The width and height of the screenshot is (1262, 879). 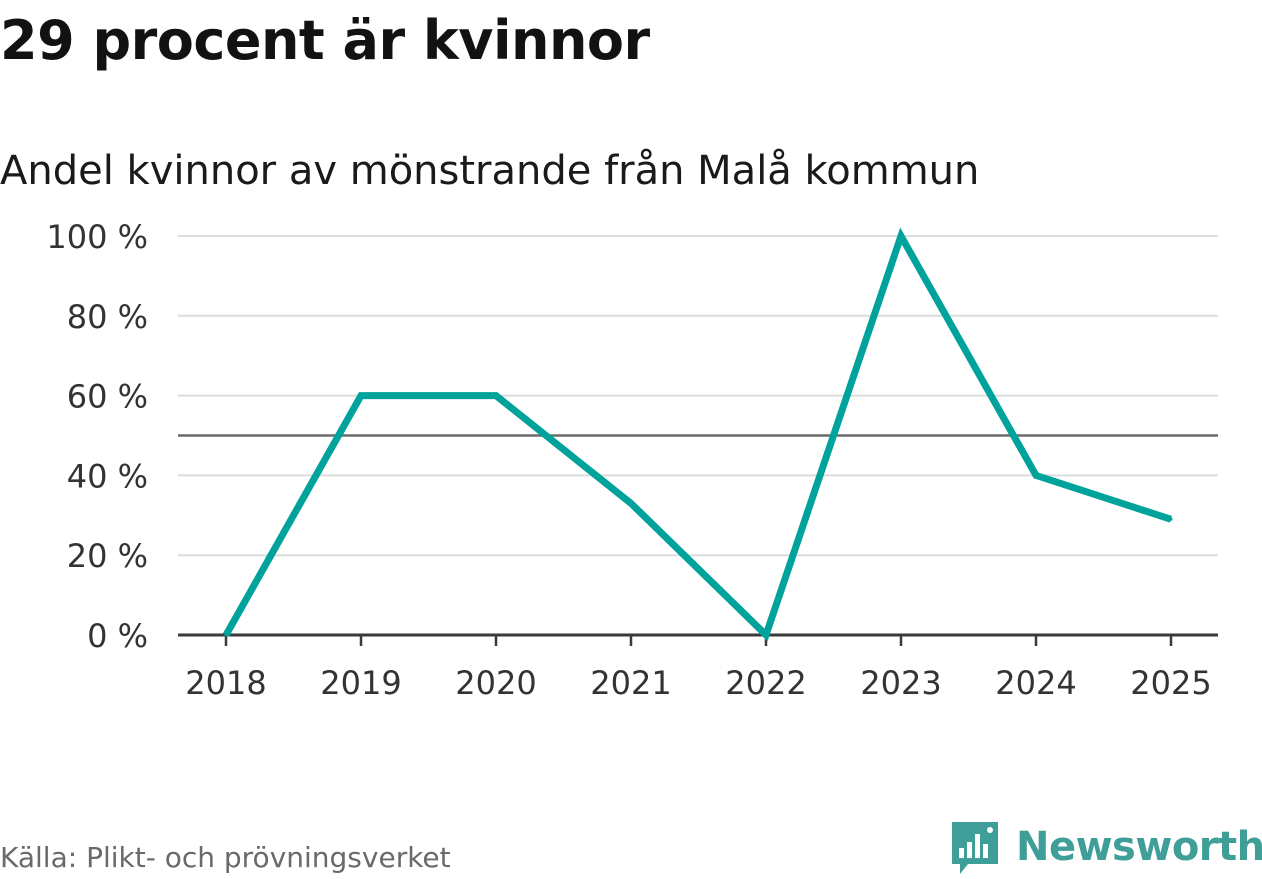 I want to click on x-tick-label: 2020, so click(x=495, y=683).